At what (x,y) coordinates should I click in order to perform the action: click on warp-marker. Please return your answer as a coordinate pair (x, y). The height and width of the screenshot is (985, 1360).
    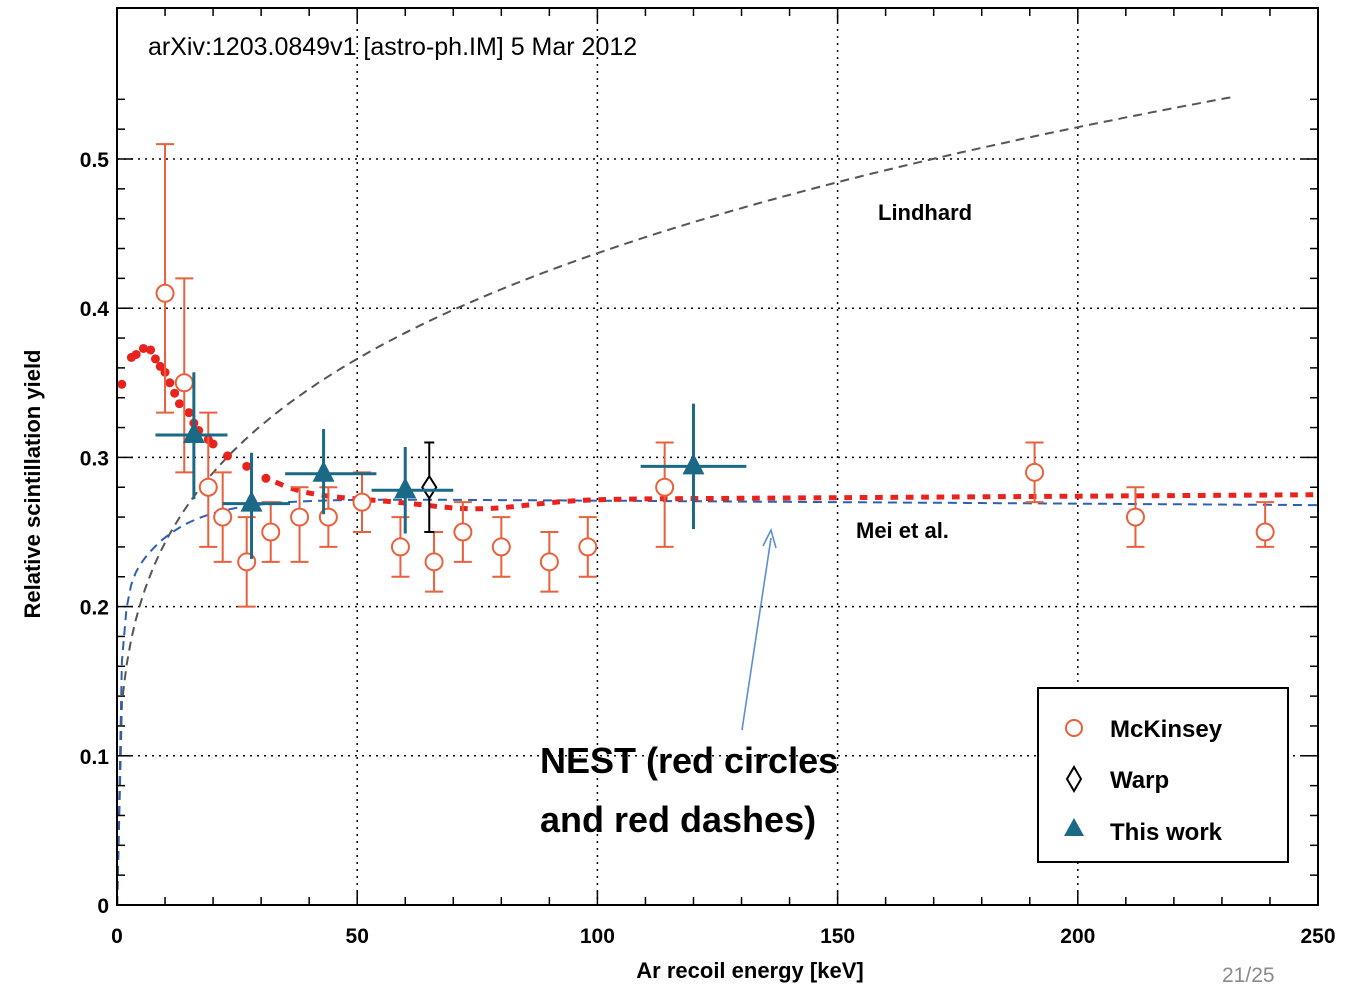
    Looking at the image, I should click on (429, 487).